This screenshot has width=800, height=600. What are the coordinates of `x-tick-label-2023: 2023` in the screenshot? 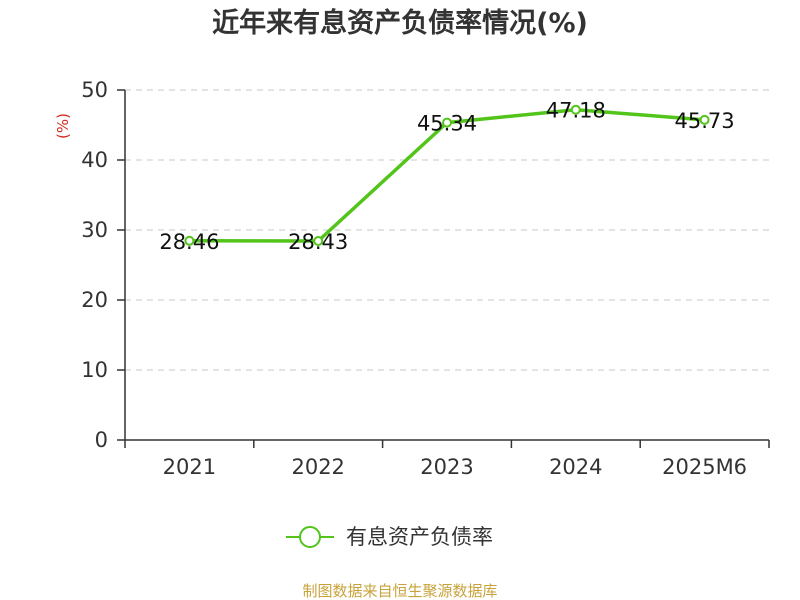 It's located at (446, 467).